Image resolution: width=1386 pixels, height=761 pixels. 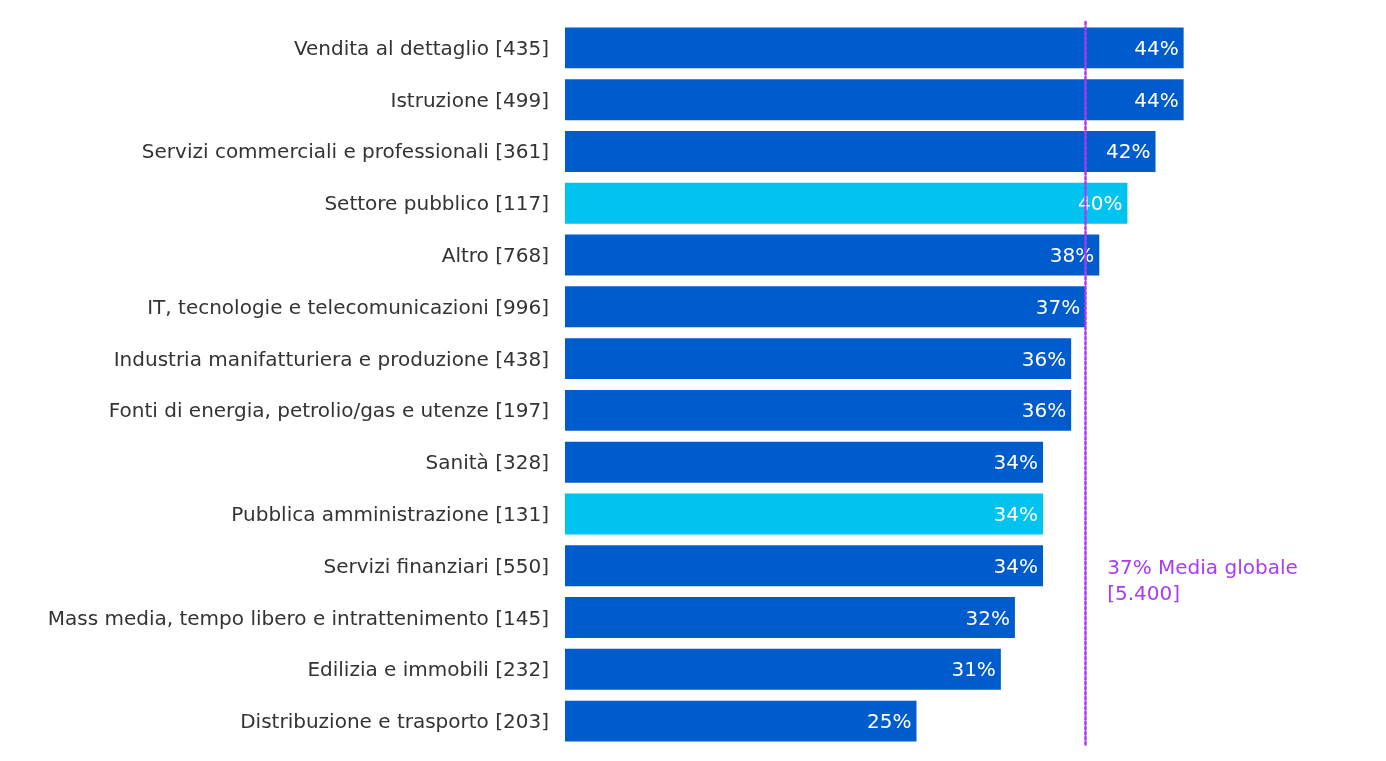 I want to click on y-tick-label: Altro [768], so click(x=495, y=255).